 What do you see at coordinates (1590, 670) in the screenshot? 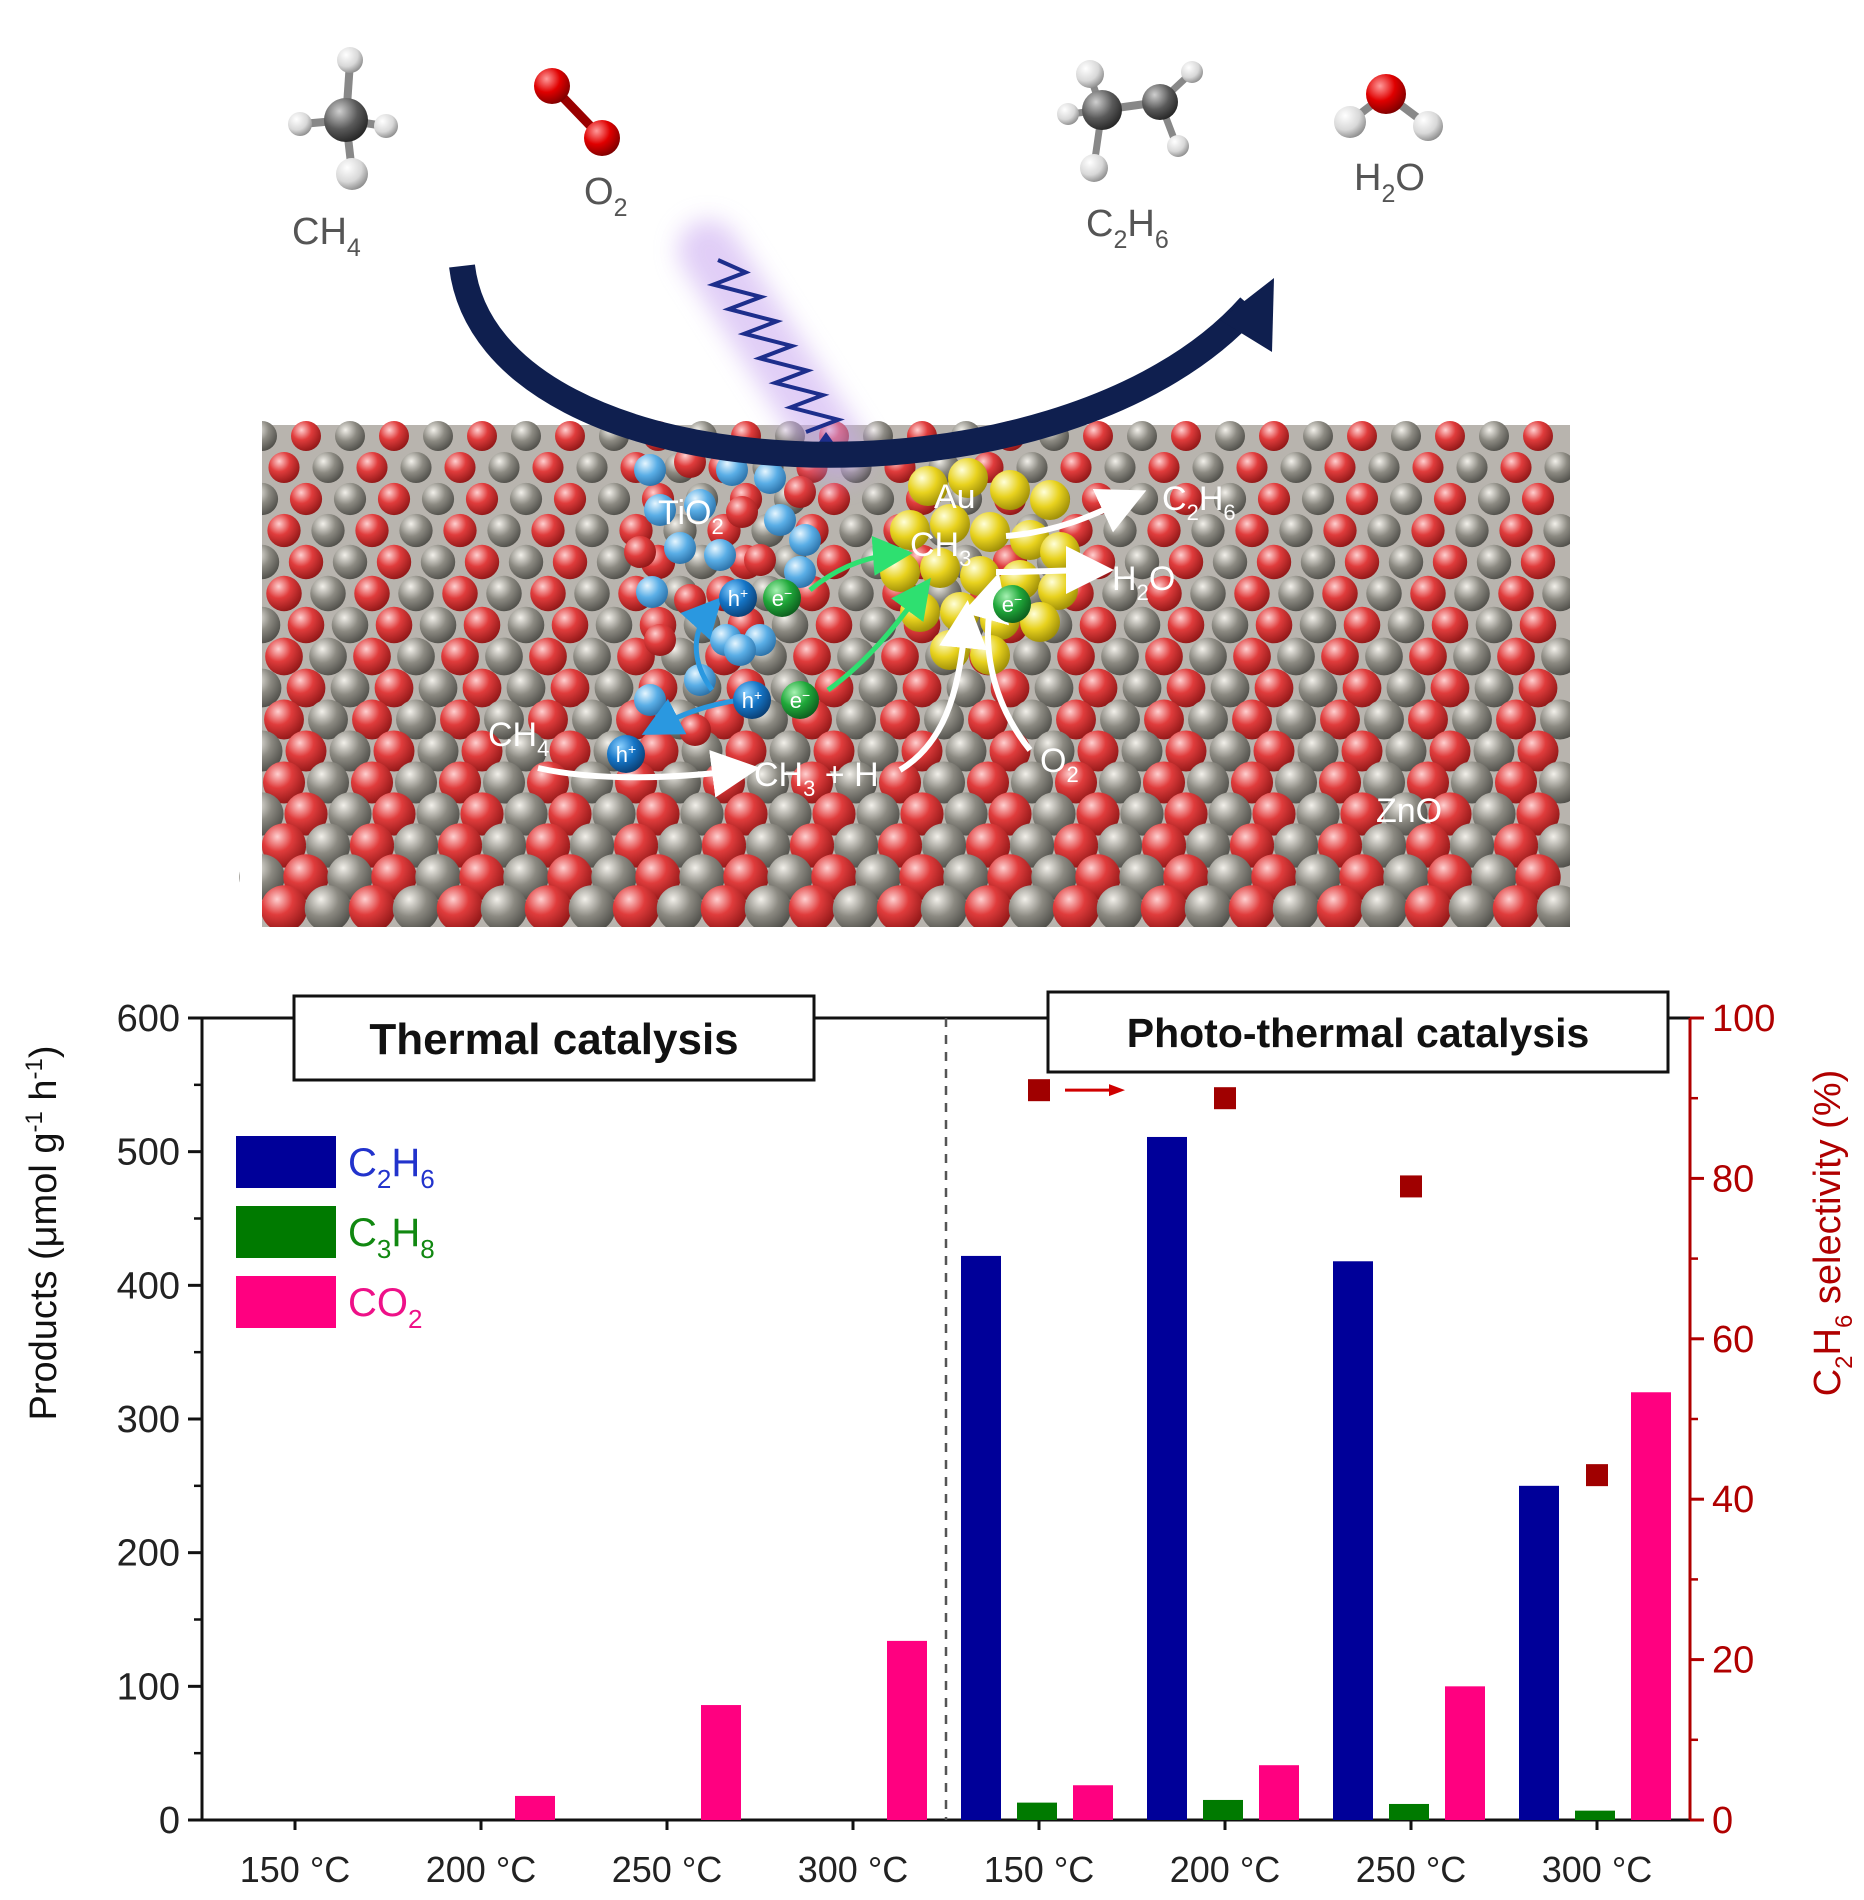
I see `slab-edge` at bounding box center [1590, 670].